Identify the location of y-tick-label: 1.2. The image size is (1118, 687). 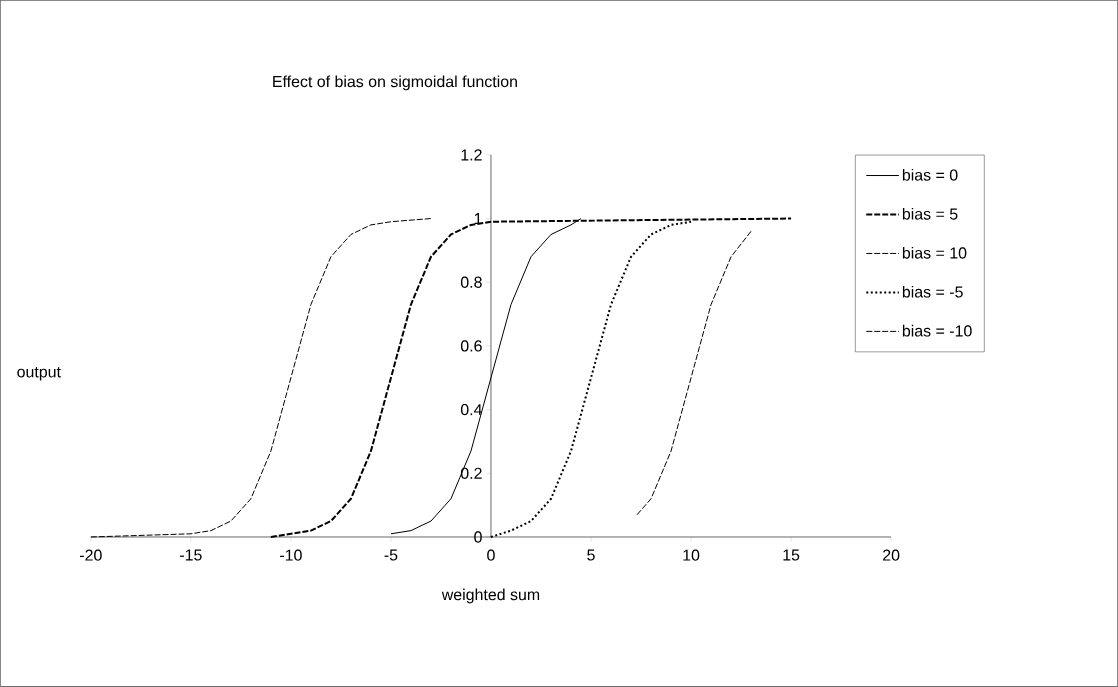
(471, 155).